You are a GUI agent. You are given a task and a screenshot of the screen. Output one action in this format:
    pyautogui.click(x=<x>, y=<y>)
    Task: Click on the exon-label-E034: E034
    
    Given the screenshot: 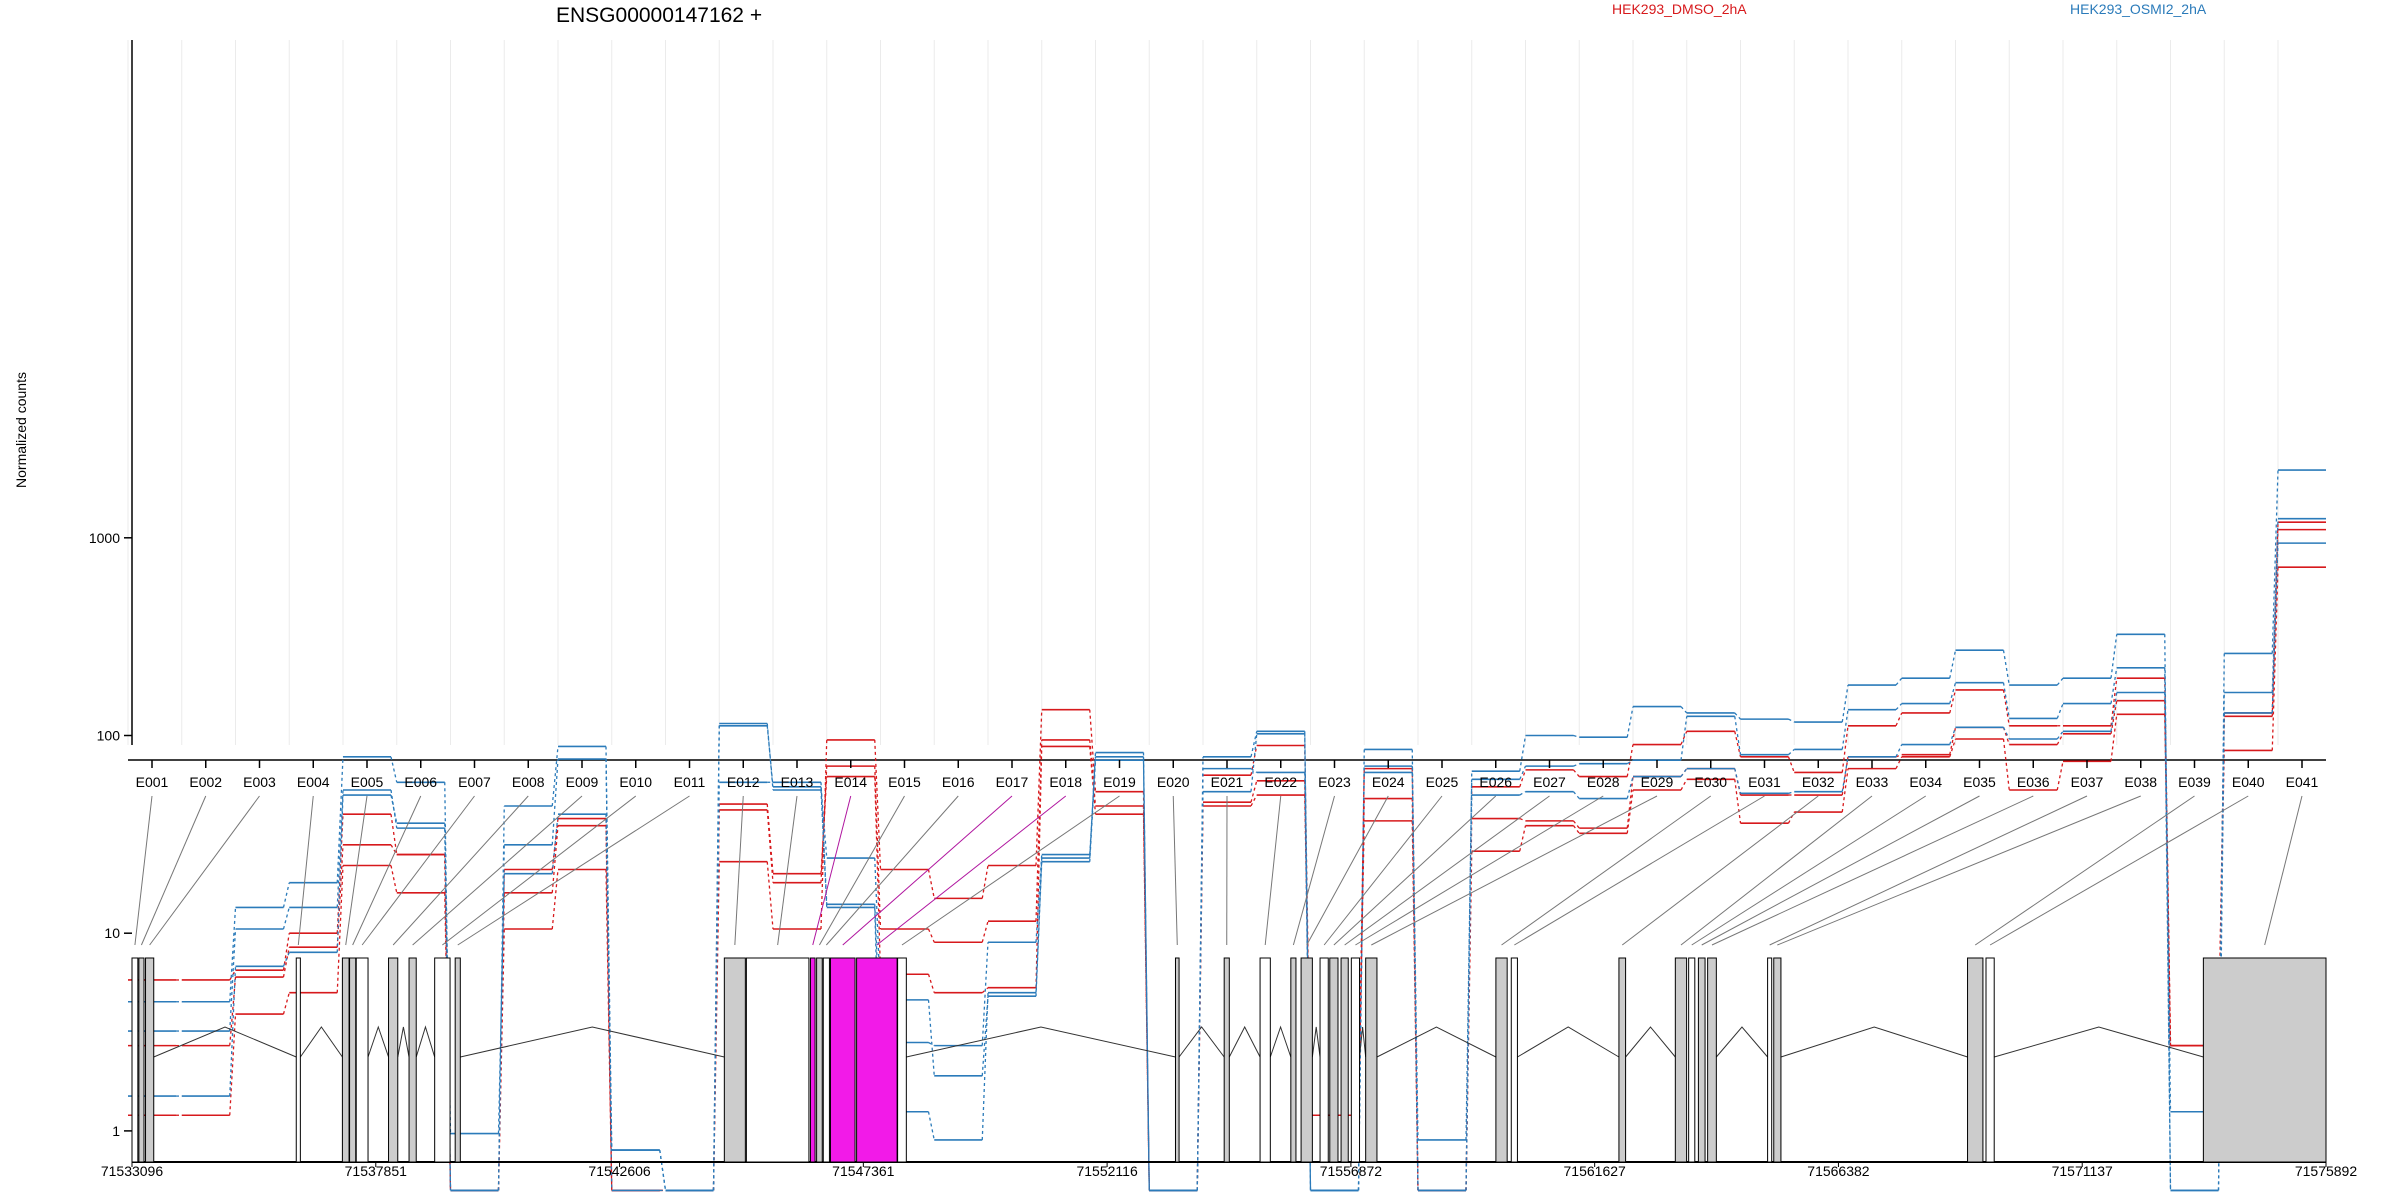 What is the action you would take?
    pyautogui.click(x=1925, y=782)
    